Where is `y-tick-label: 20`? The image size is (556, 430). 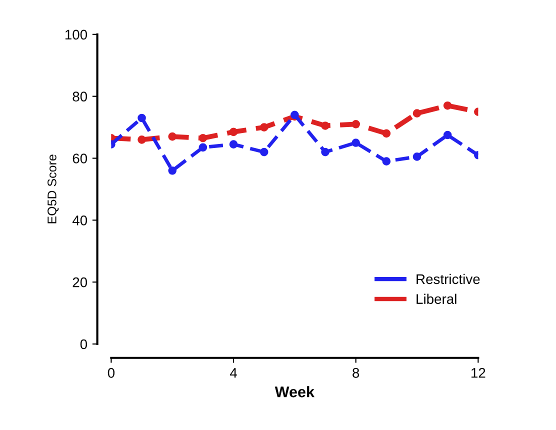 y-tick-label: 20 is located at coordinates (80, 282).